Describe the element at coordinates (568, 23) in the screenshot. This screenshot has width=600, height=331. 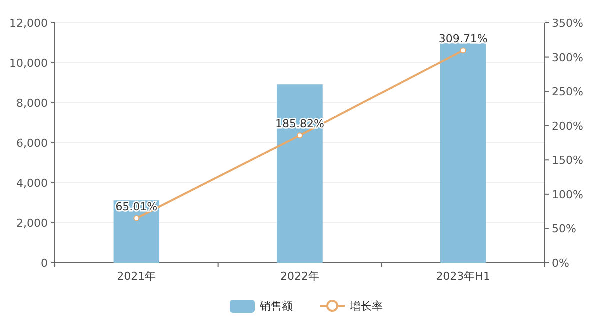
I see `y2-tick-label: 350%` at that location.